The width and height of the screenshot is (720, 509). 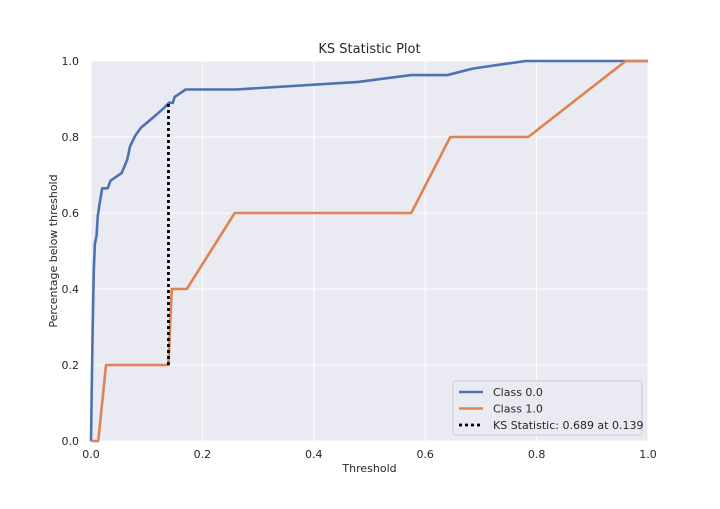 I want to click on chart-title: KS Statistic Plot, so click(x=369, y=49).